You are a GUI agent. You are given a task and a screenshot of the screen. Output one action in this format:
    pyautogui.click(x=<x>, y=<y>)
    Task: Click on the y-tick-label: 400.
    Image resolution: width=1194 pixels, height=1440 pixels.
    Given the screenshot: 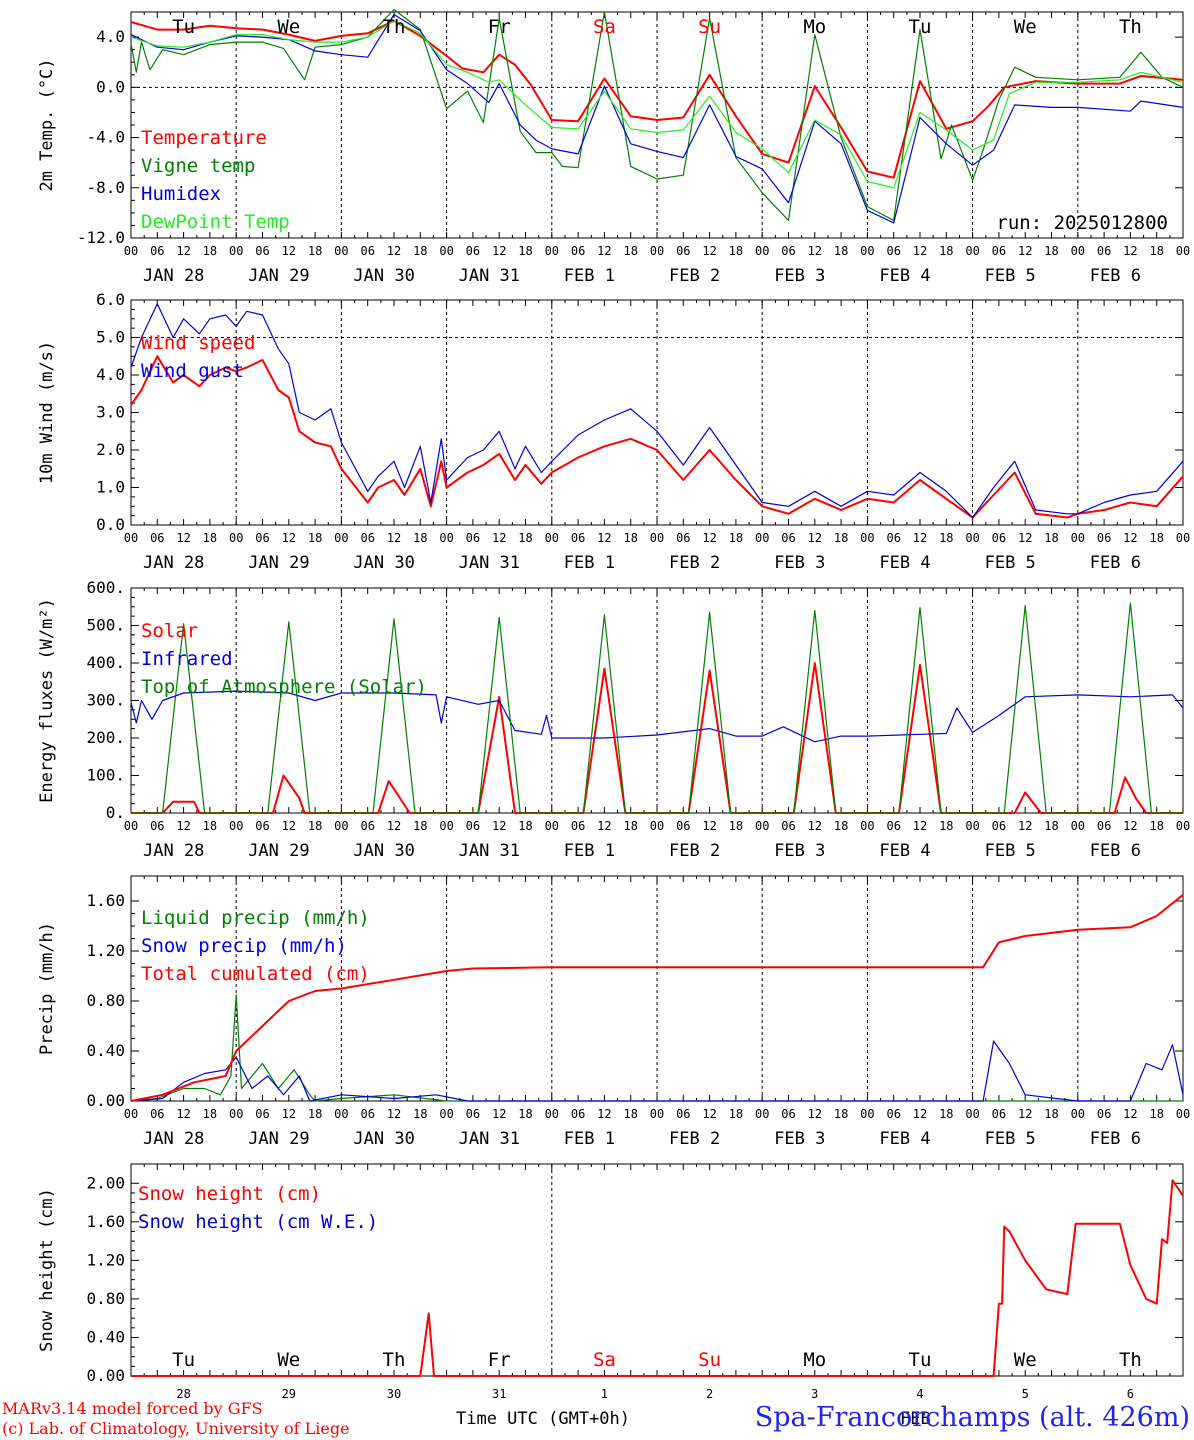 What is the action you would take?
    pyautogui.click(x=105, y=662)
    